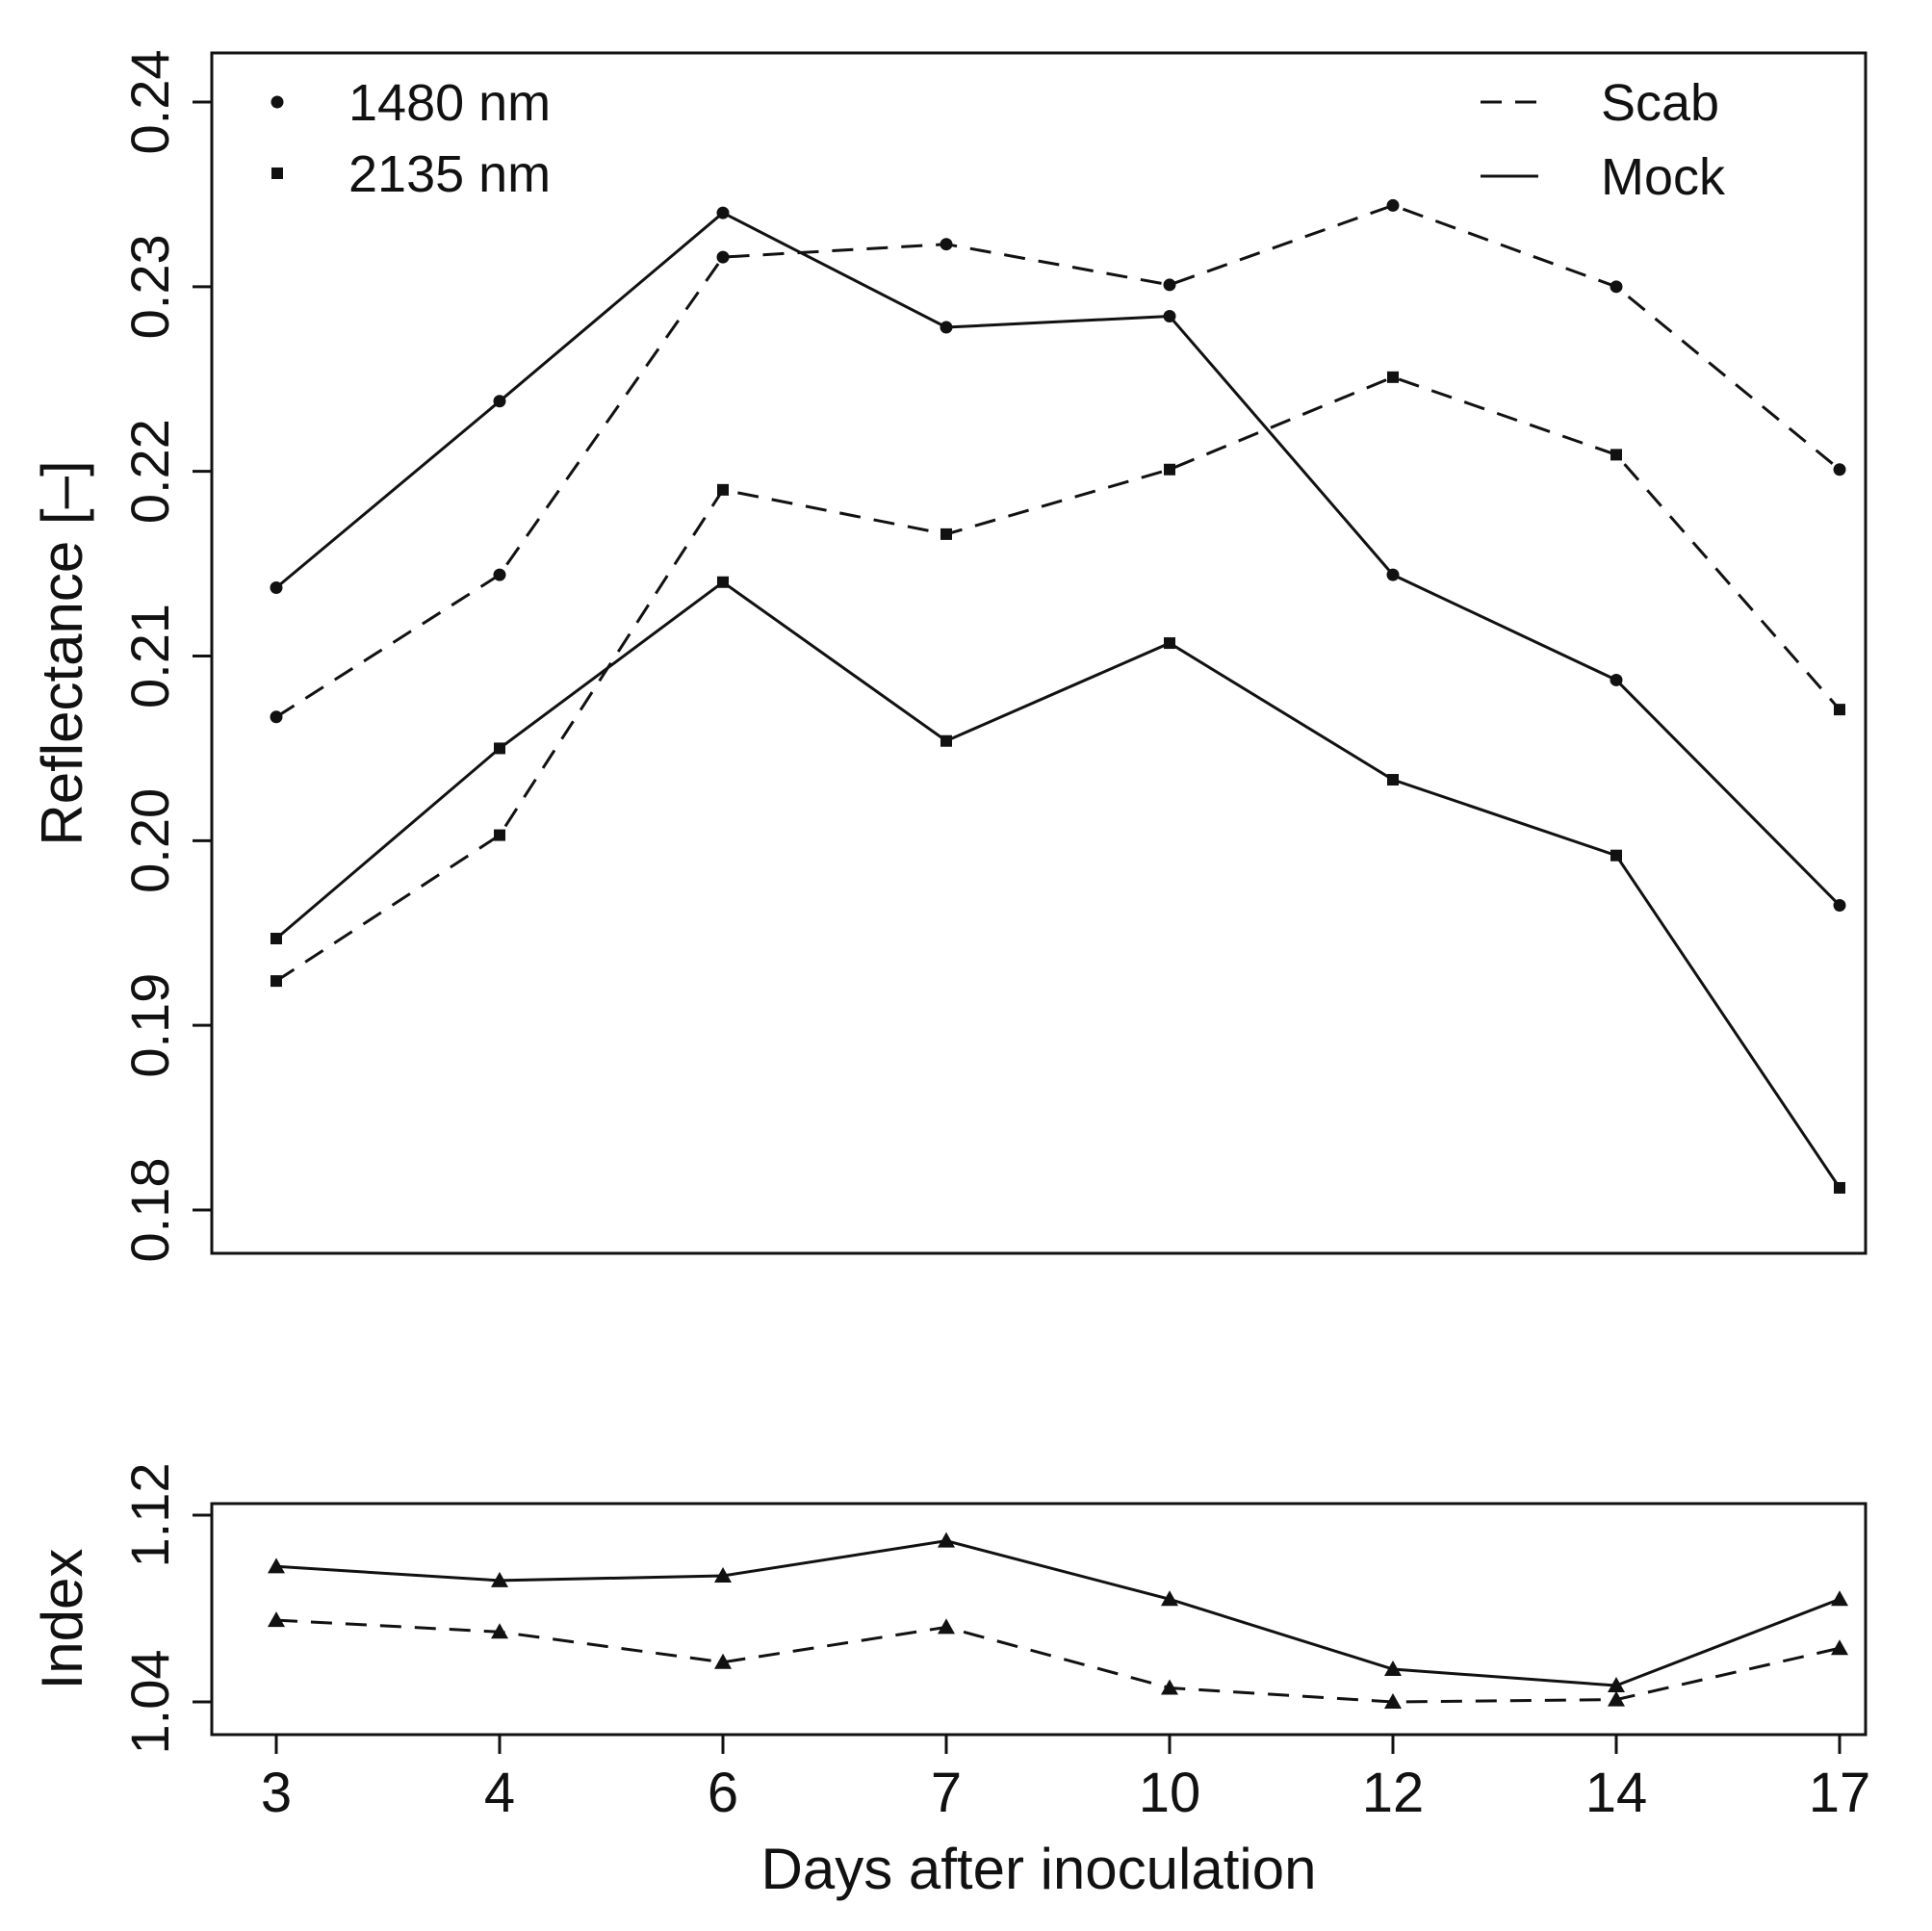 The width and height of the screenshot is (1932, 1931). What do you see at coordinates (1393, 1793) in the screenshot?
I see `x-tick-label: 12` at bounding box center [1393, 1793].